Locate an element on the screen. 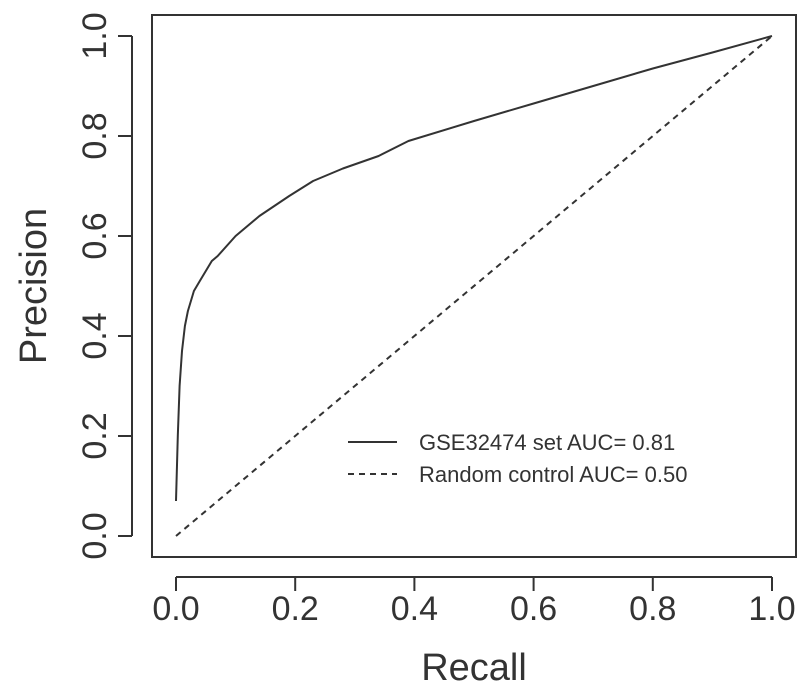  x-axis-title: Recall is located at coordinates (474, 668).